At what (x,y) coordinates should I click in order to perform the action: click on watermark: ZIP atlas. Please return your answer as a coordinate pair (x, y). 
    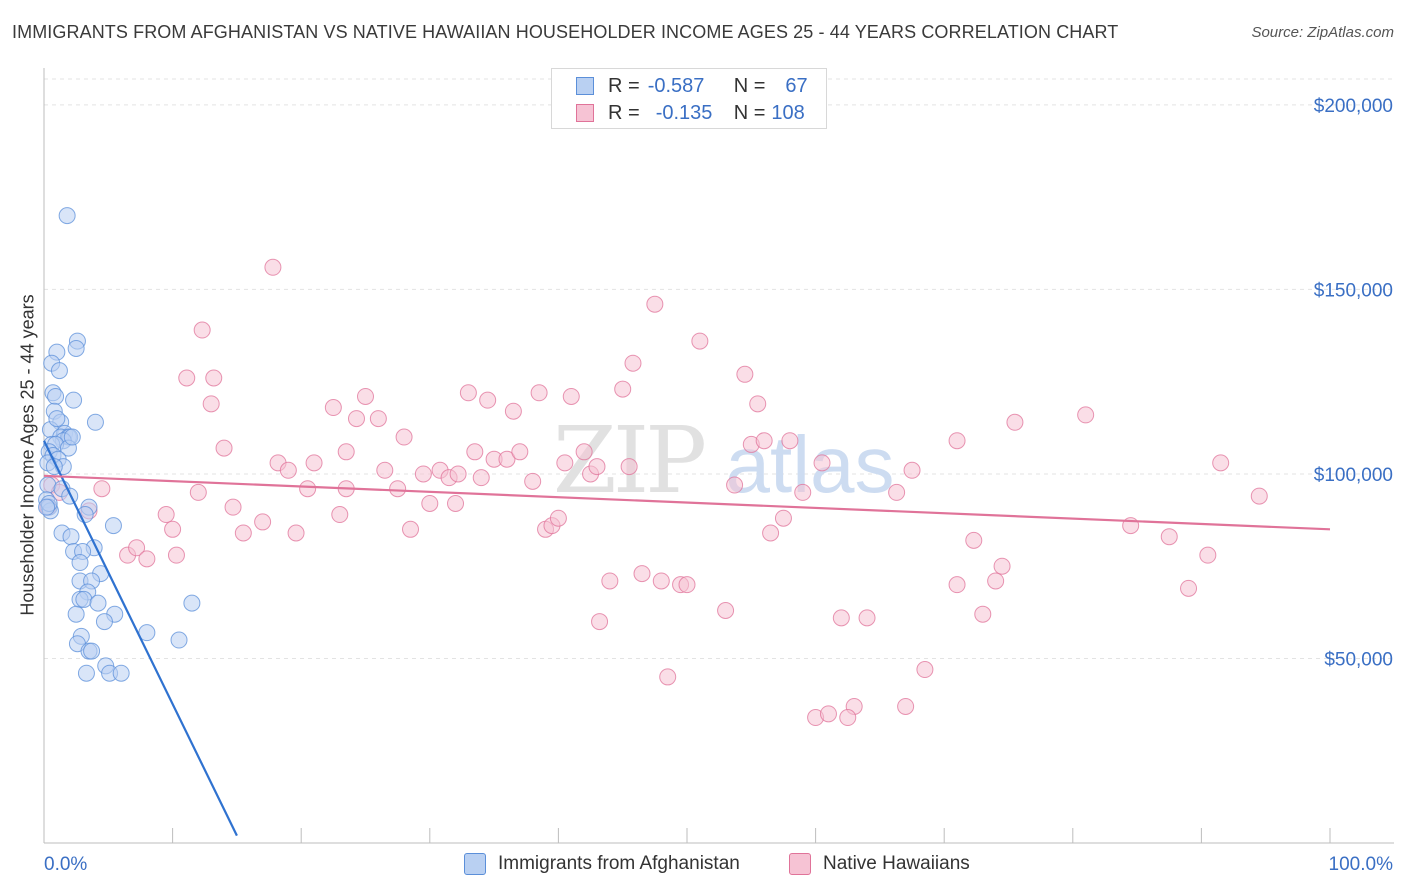
    Looking at the image, I should click on (724, 460).